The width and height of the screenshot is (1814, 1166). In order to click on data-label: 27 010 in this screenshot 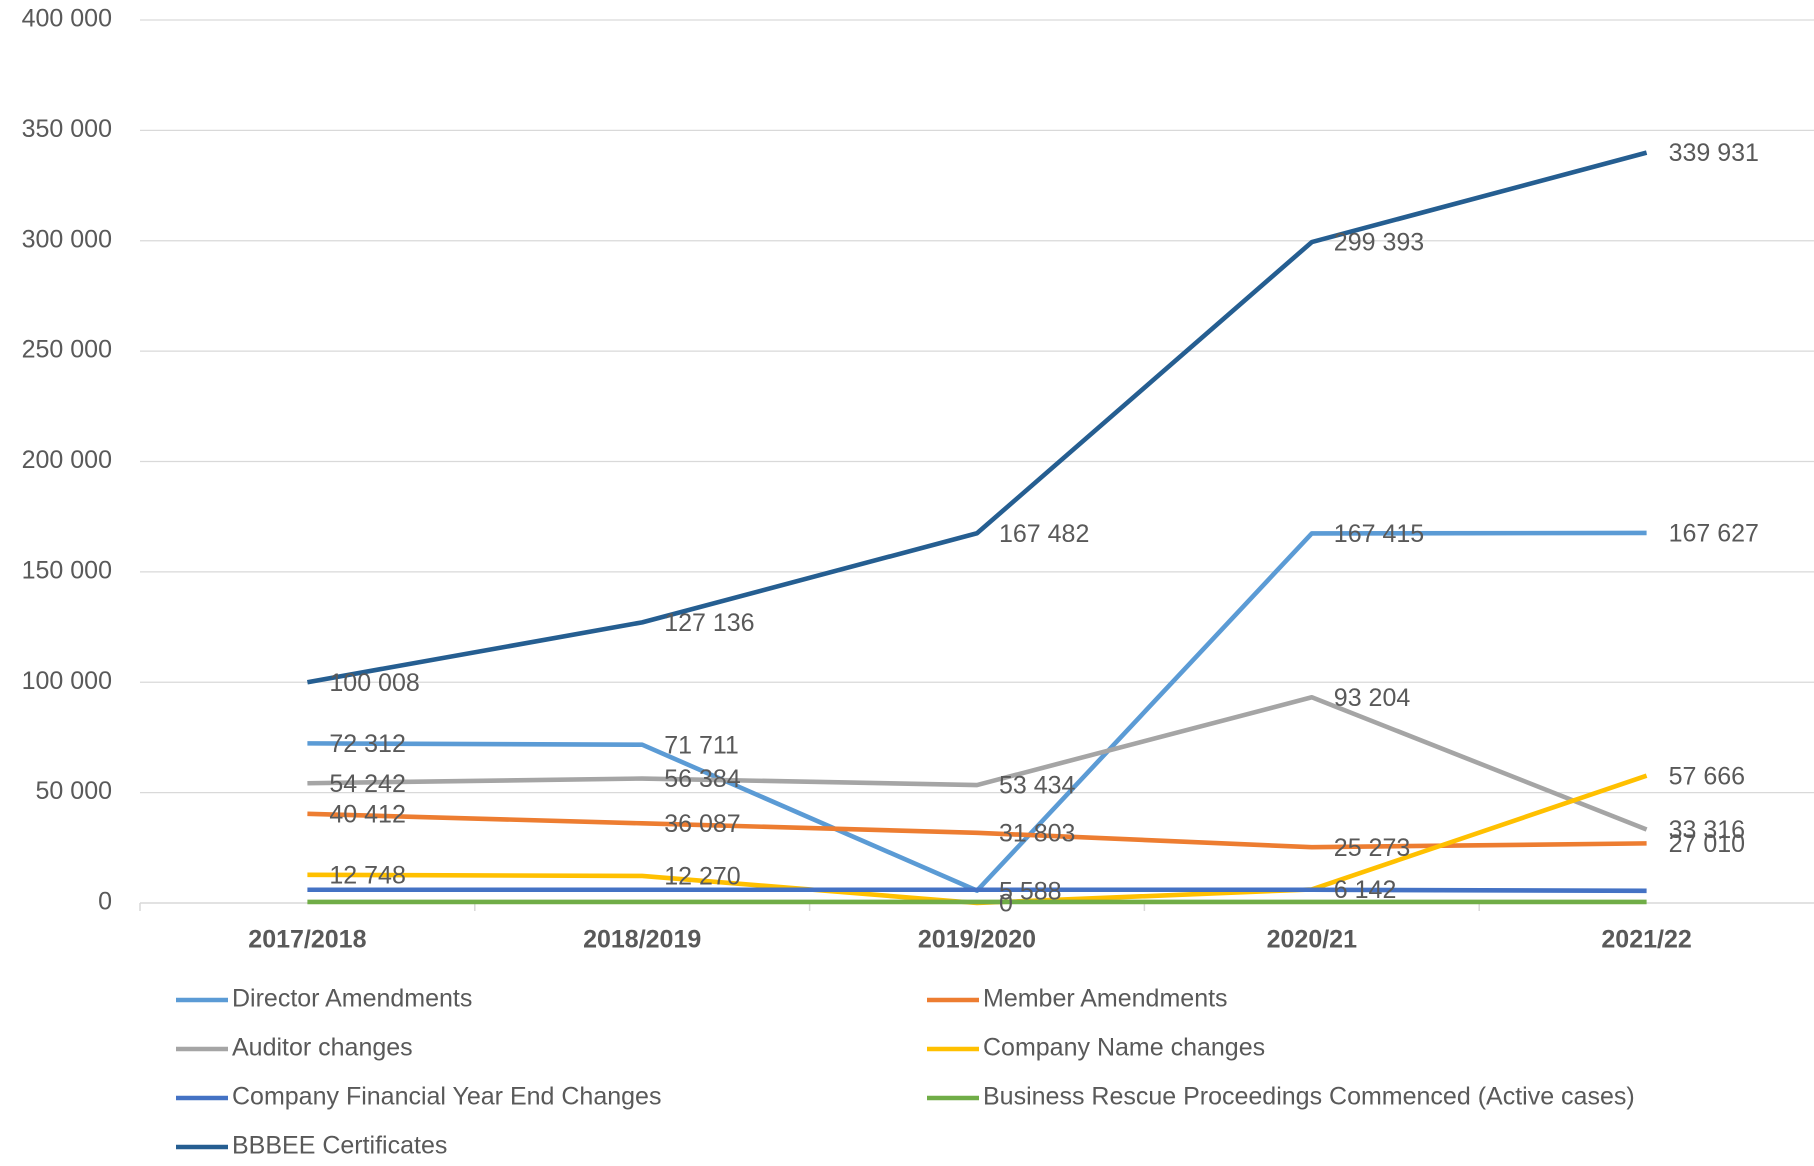, I will do `click(1707, 844)`.